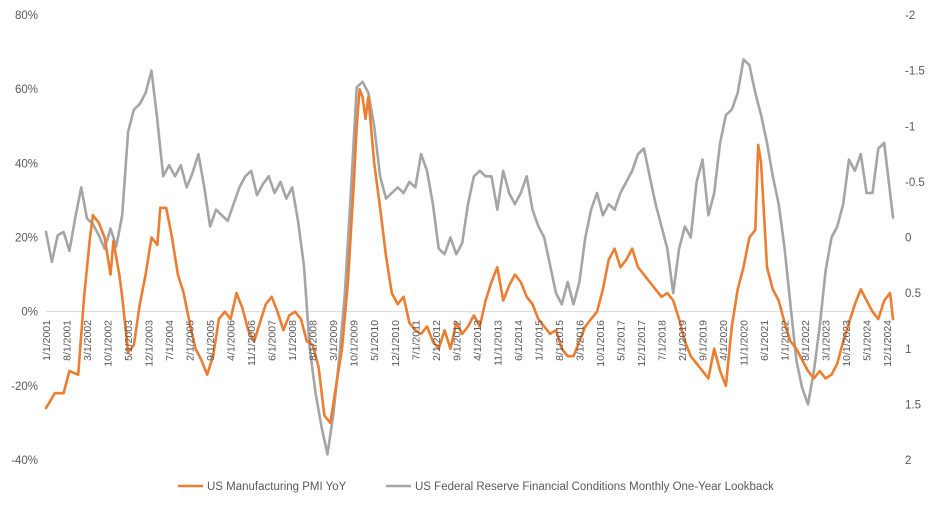 The image size is (936, 511). Describe the element at coordinates (26, 90) in the screenshot. I see `y-left-tick-label: 60%` at that location.